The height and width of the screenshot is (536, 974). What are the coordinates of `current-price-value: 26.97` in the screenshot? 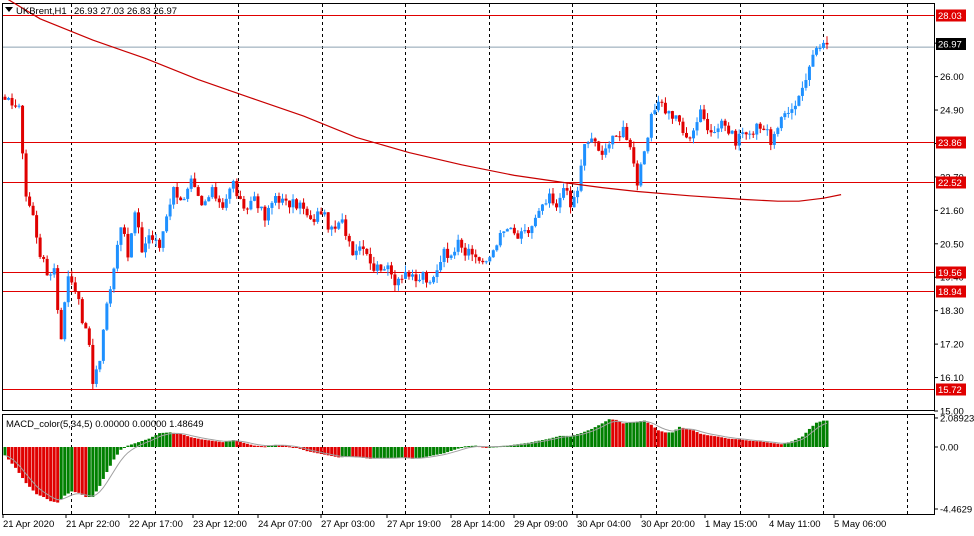 It's located at (950, 45).